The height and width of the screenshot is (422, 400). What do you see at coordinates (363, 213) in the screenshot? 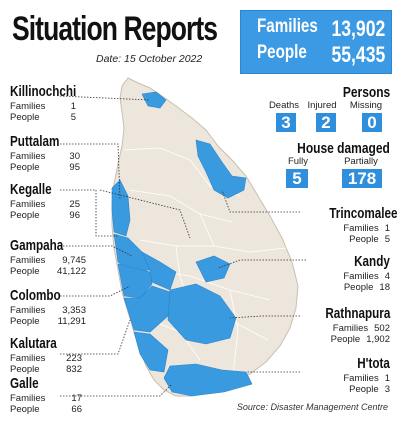
I see `district-name: Trincomalee` at bounding box center [363, 213].